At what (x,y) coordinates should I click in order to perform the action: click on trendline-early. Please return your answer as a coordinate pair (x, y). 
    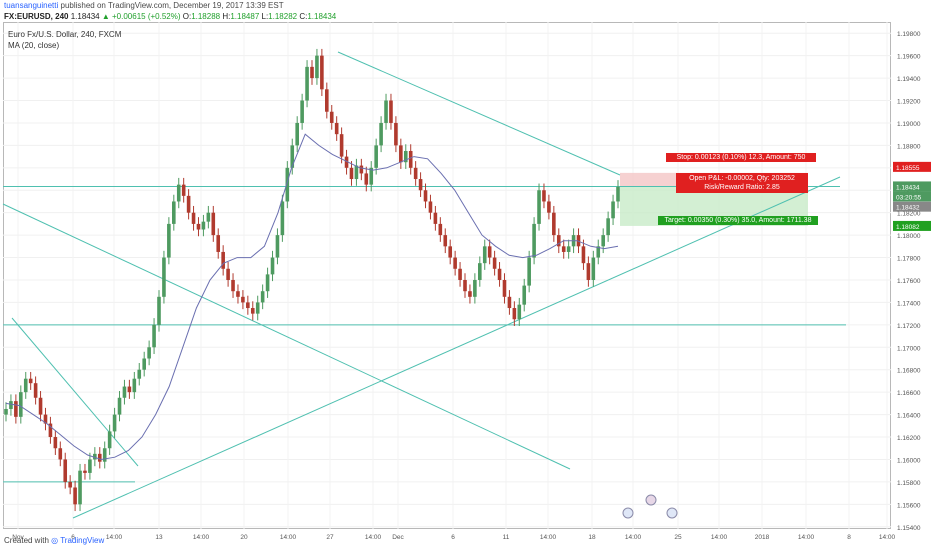
    Looking at the image, I should click on (75, 392).